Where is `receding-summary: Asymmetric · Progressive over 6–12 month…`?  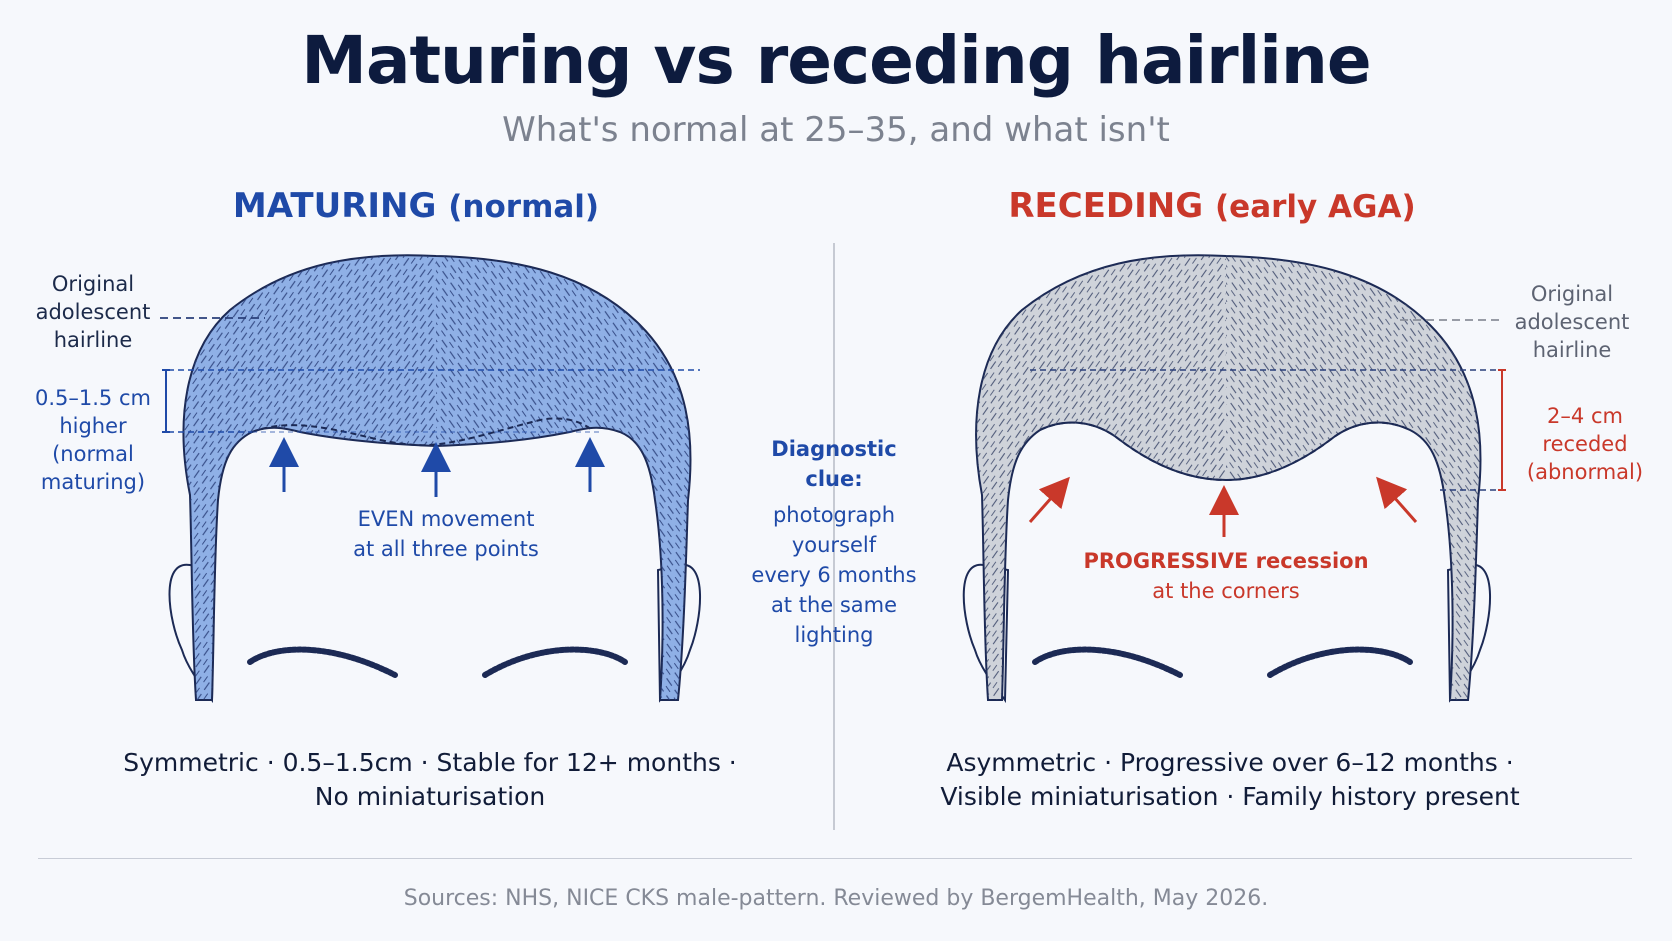
receding-summary: Asymmetric · Progressive over 6–12 month… is located at coordinates (1230, 779).